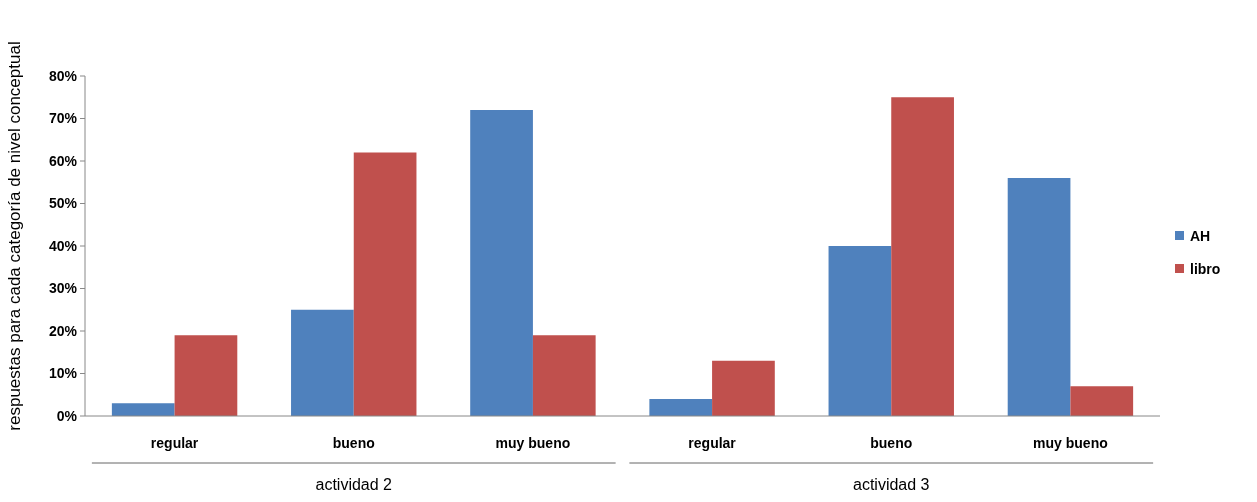 The width and height of the screenshot is (1257, 502). I want to click on y-tick-label: 60%, so click(63, 160).